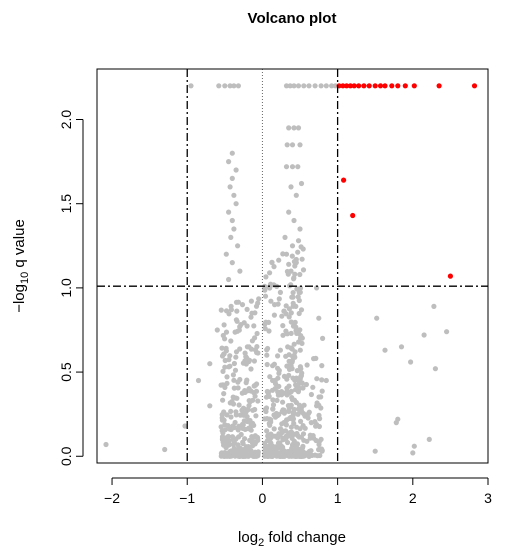 The image size is (506, 550). I want to click on y-tick-label: 1.5, so click(66, 204).